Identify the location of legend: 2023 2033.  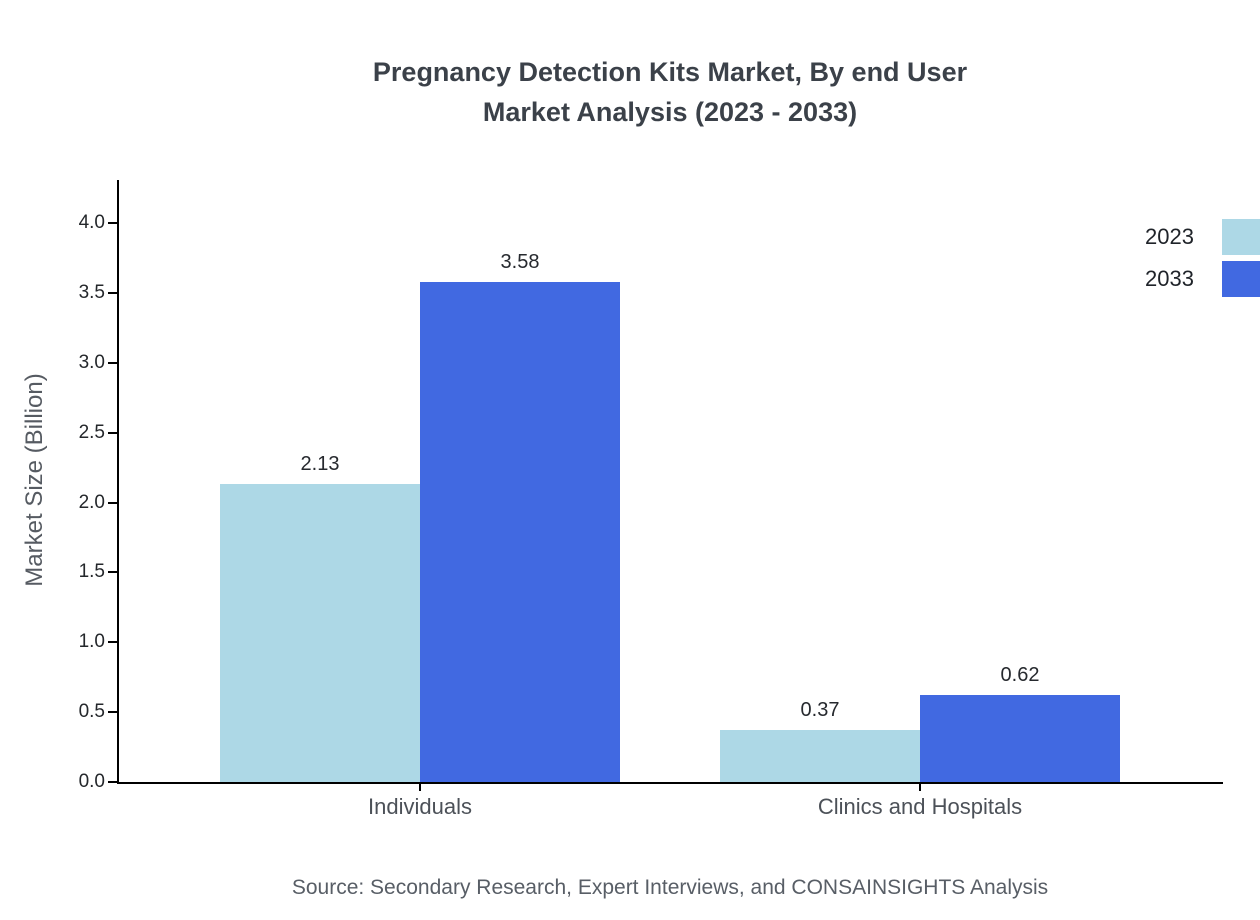
(1202, 258).